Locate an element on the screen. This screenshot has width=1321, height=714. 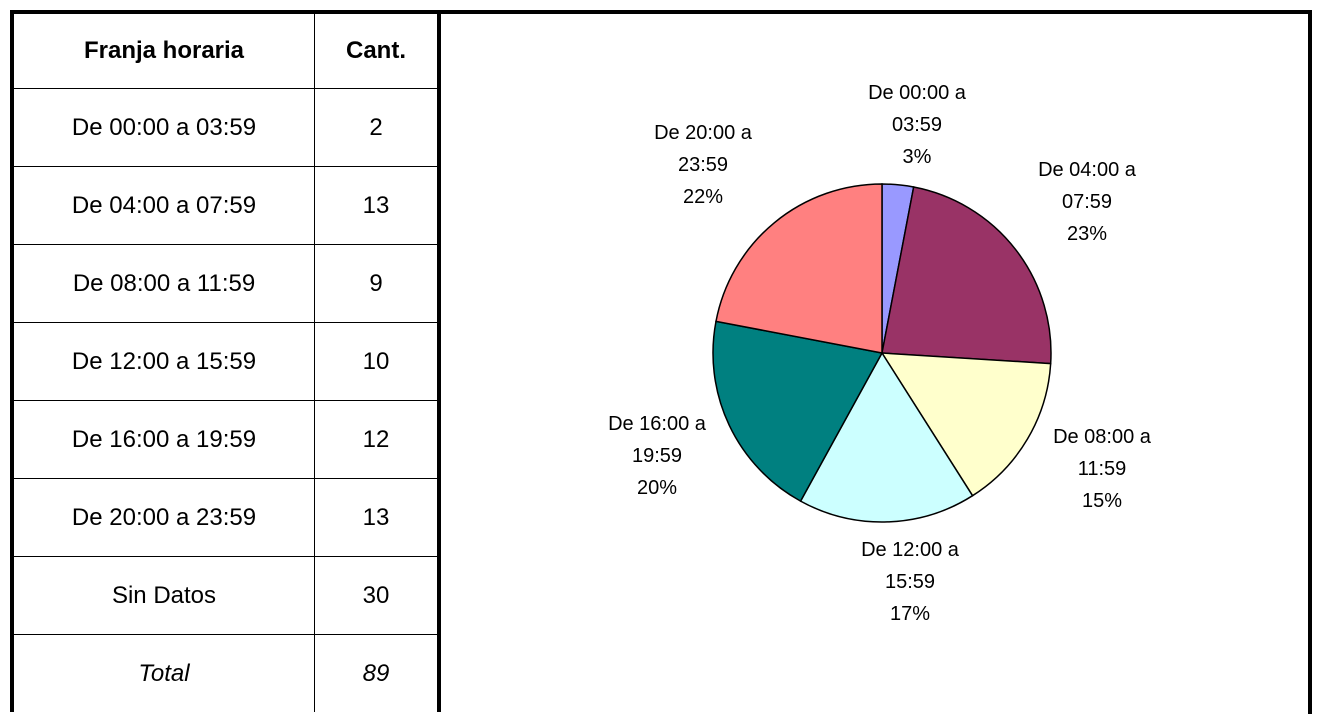
slice-label: De 00:00 a 03:59 3% is located at coordinates (917, 125).